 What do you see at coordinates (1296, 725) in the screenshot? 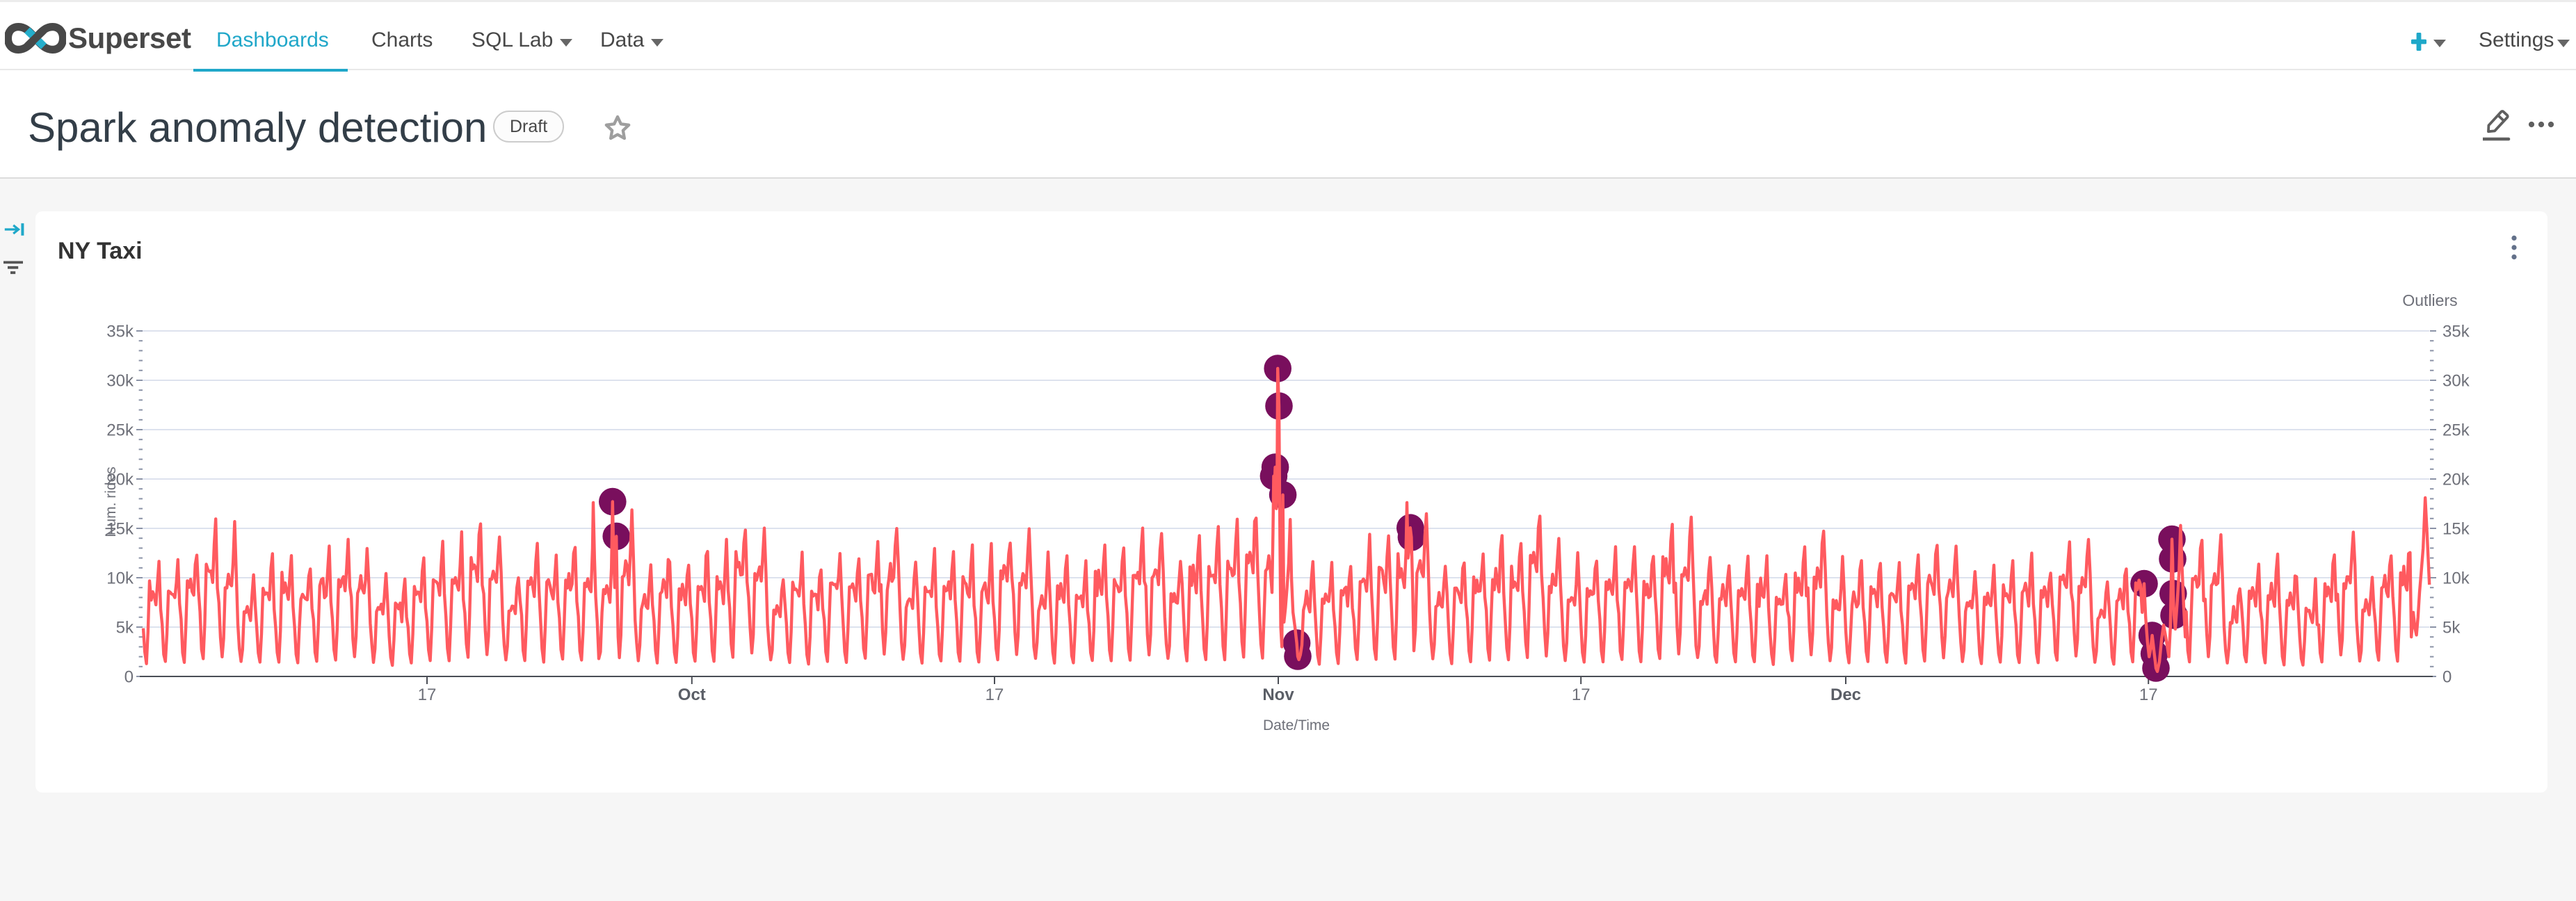
I see `svg-text: Date/Time` at bounding box center [1296, 725].